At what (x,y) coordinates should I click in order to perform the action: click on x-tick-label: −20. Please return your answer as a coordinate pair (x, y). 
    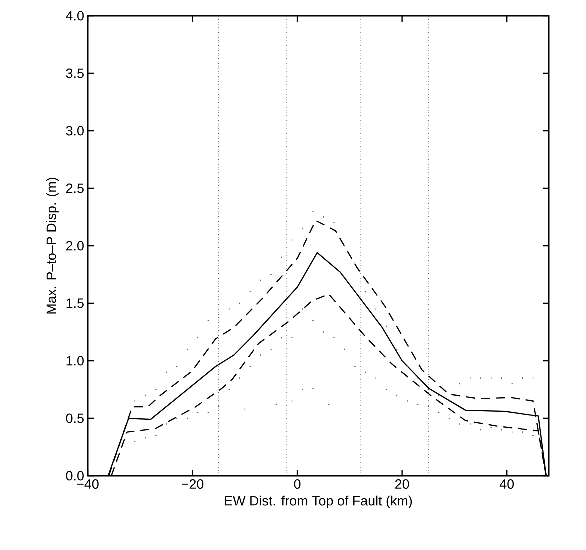
    Looking at the image, I should click on (193, 485).